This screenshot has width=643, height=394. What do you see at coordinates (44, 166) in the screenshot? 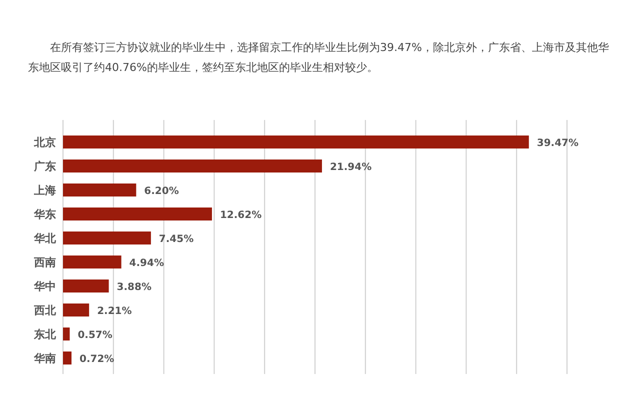
I see `y-tick-label: 广东` at bounding box center [44, 166].